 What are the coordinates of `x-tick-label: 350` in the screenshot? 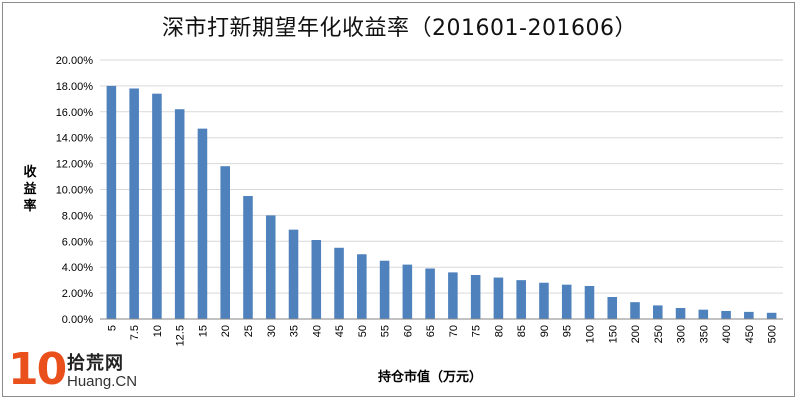 It's located at (704, 334).